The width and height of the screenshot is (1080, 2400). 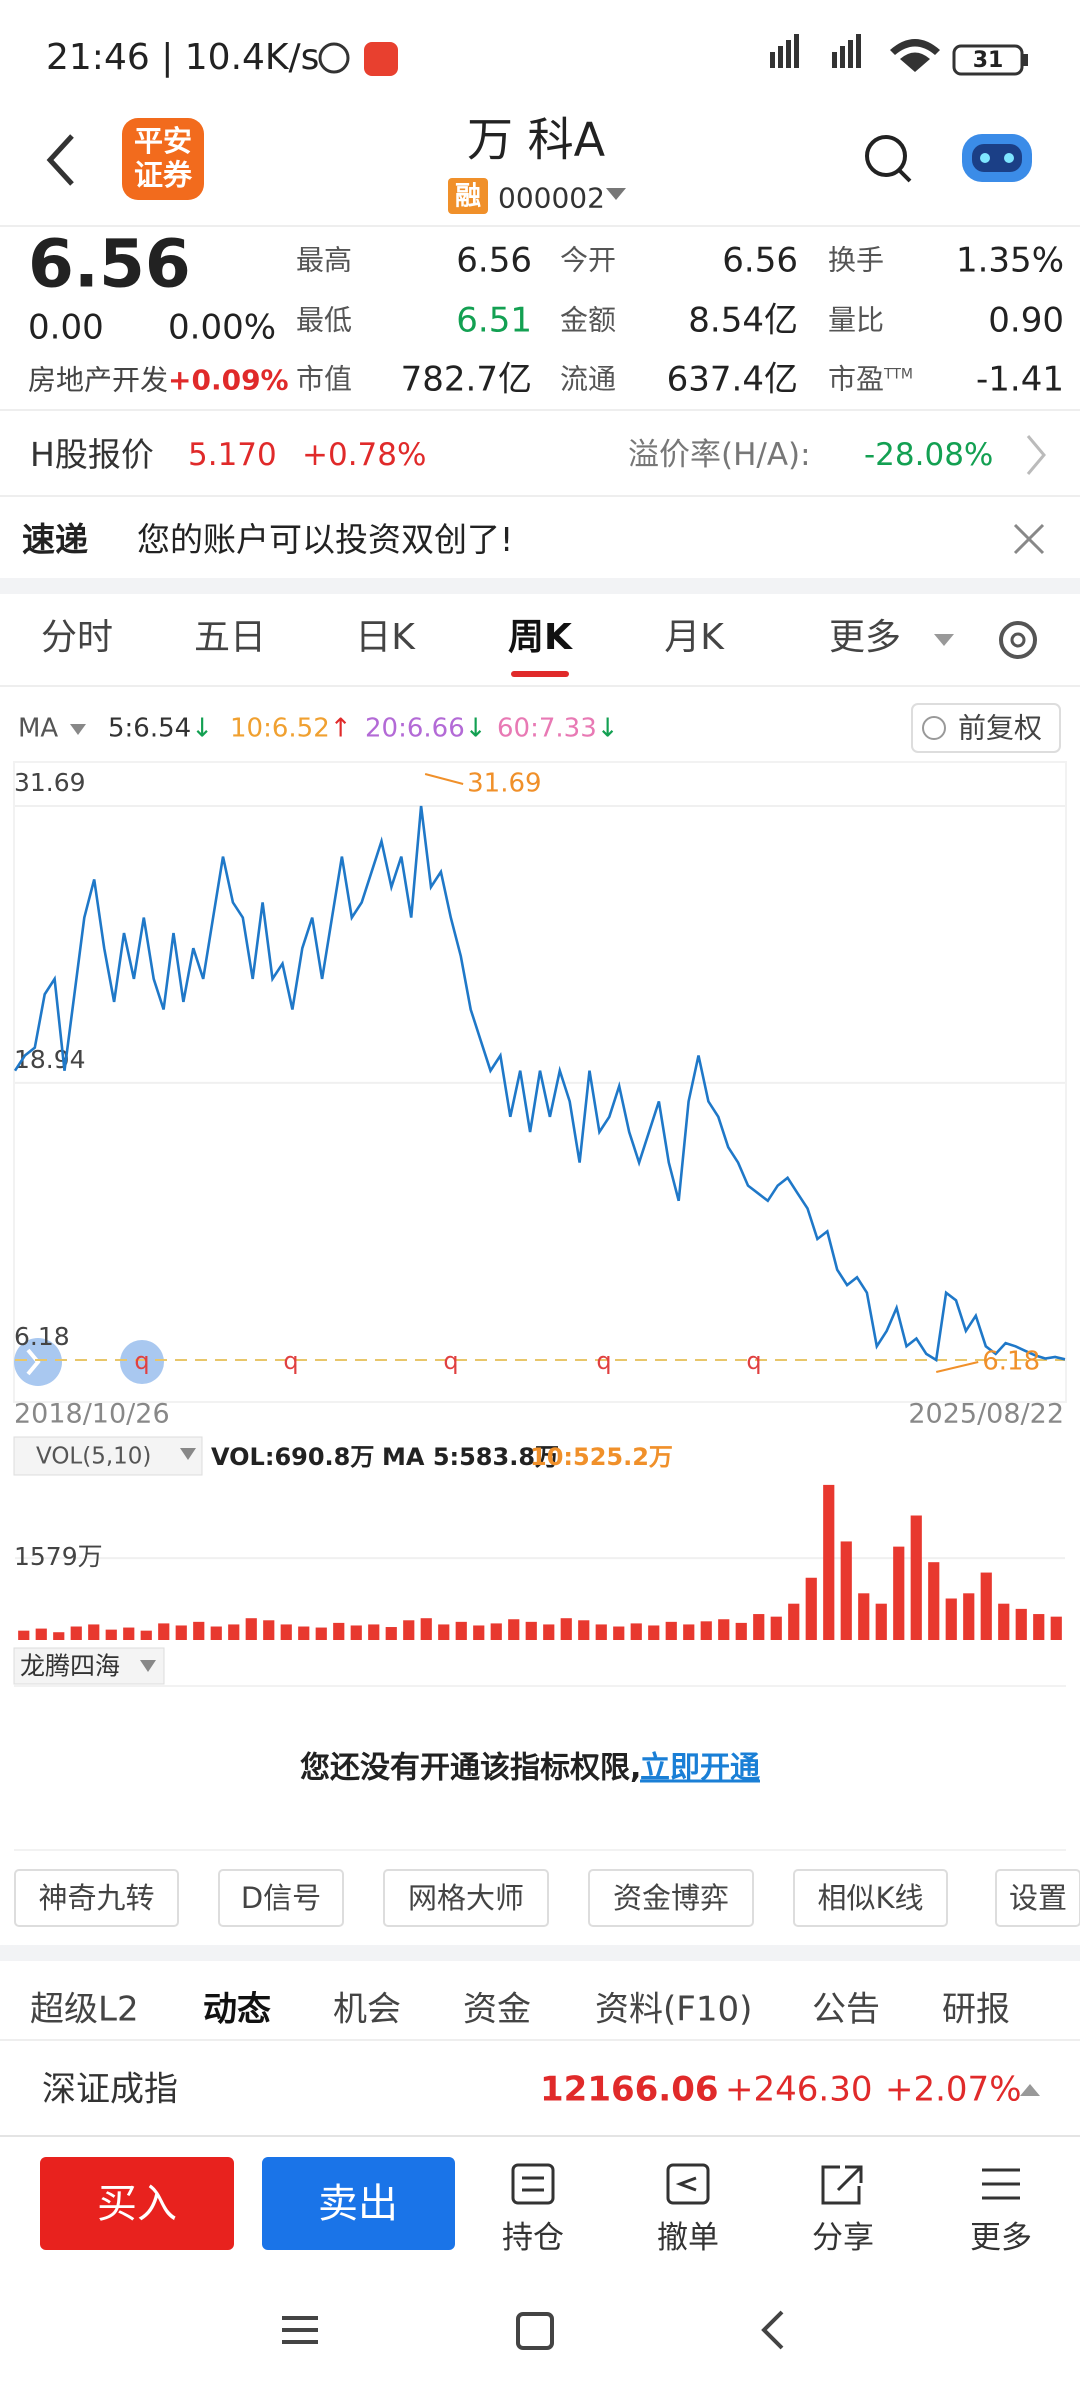 What do you see at coordinates (846, 2009) in the screenshot?
I see `info-tab: 公告` at bounding box center [846, 2009].